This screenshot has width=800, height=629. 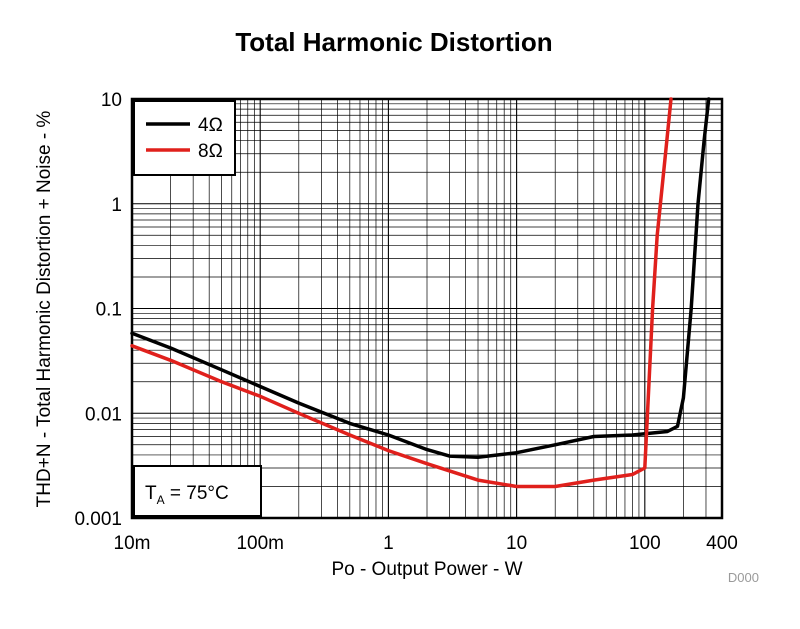 What do you see at coordinates (426, 543) in the screenshot?
I see `x-tick-labels: 10m 100m 1 10 100 400` at bounding box center [426, 543].